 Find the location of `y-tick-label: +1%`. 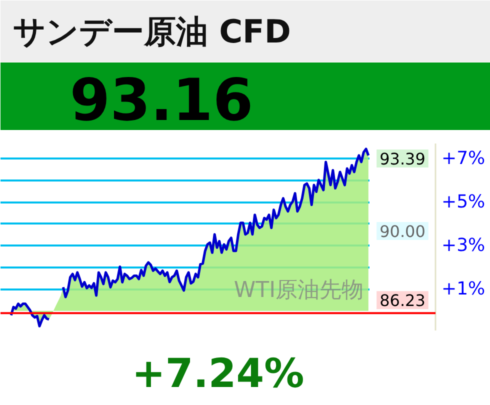

y-tick-label: +1% is located at coordinates (464, 289).